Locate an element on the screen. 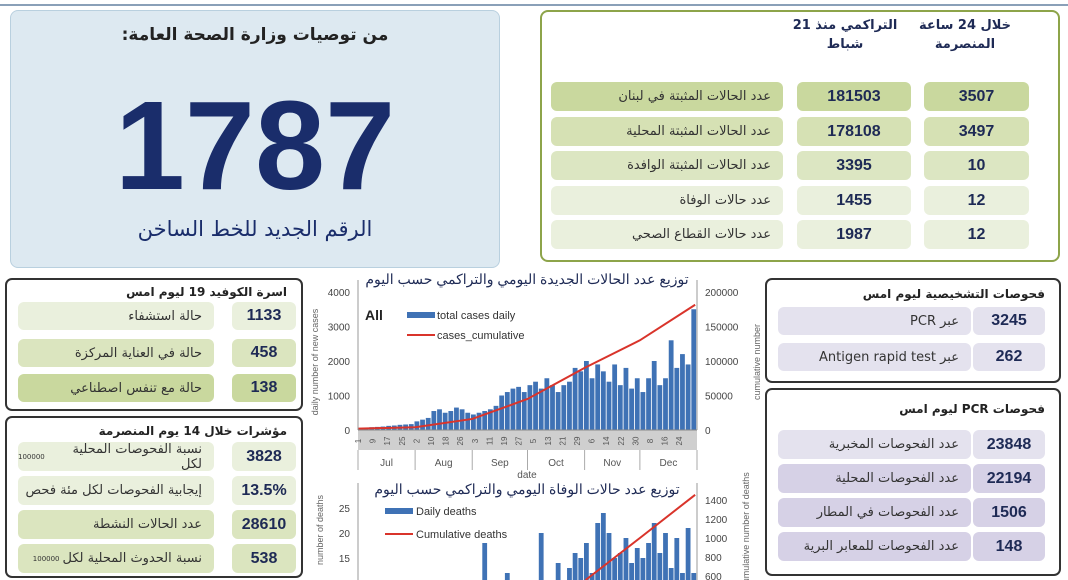 The height and width of the screenshot is (580, 1068). y2-tick-label: 50000 is located at coordinates (719, 397).